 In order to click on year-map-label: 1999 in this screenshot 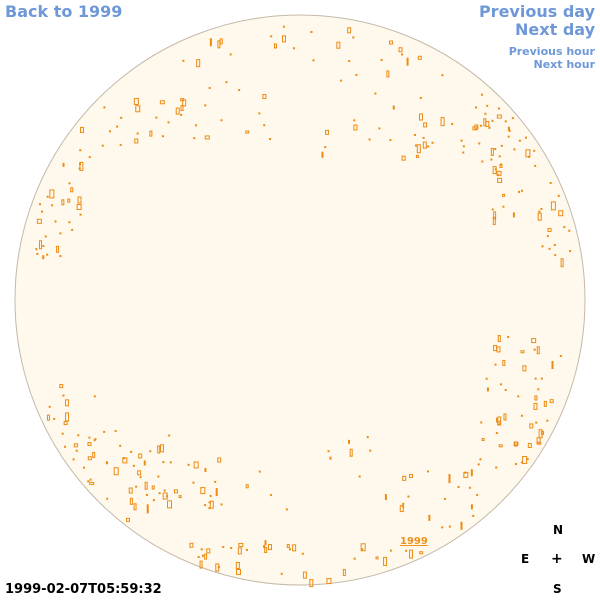, I will do `click(414, 541)`.